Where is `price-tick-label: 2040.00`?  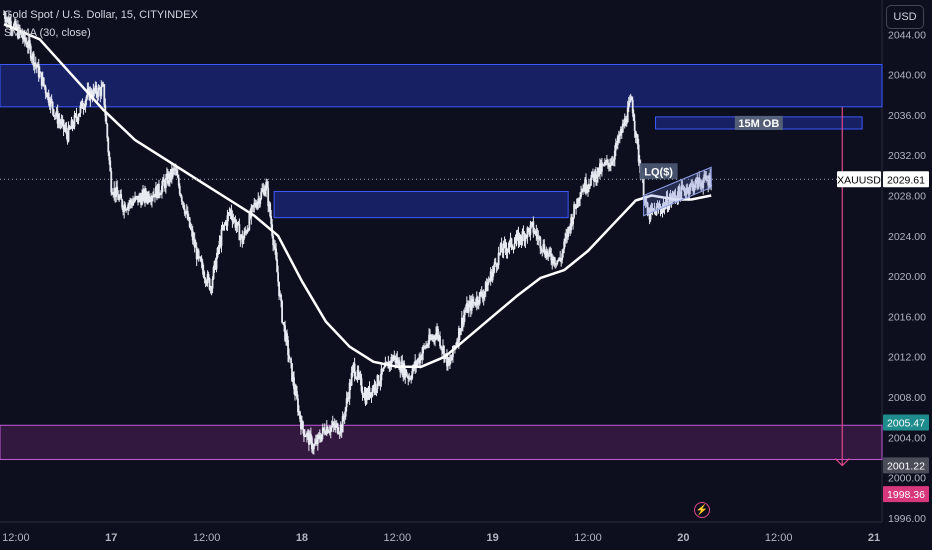
price-tick-label: 2040.00 is located at coordinates (907, 76).